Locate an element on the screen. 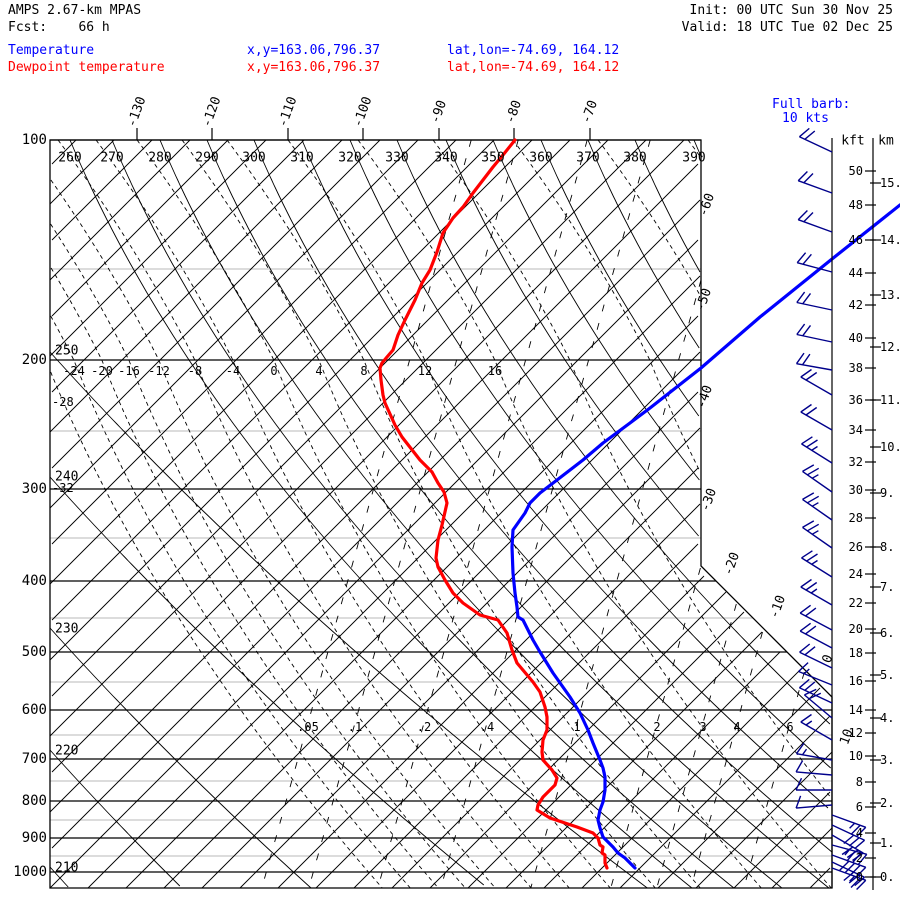  km-tick-label: 14. is located at coordinates (890, 240).